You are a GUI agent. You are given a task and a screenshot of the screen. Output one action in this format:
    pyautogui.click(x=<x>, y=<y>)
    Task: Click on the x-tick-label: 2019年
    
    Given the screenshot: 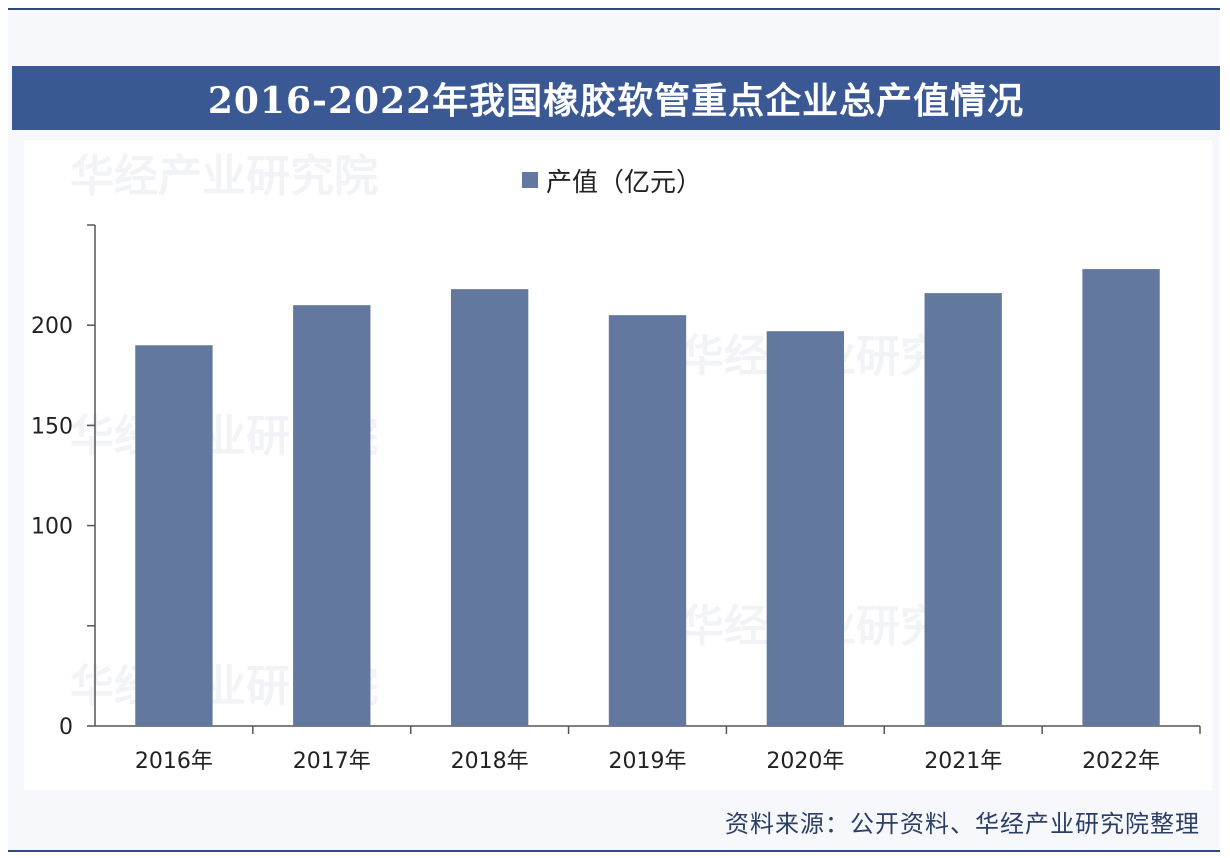 What is the action you would take?
    pyautogui.click(x=648, y=761)
    